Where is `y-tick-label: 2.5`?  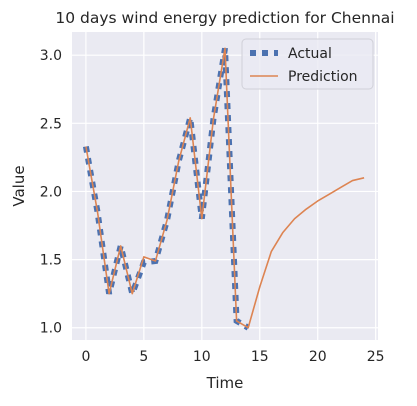 y-tick-label: 2.5 is located at coordinates (51, 124).